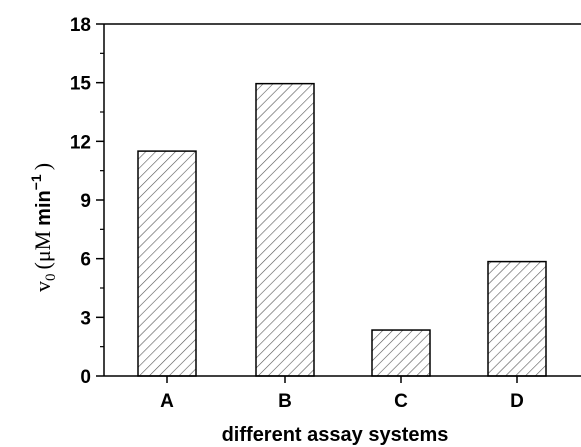  Describe the element at coordinates (401, 353) in the screenshot. I see `bar-C` at that location.